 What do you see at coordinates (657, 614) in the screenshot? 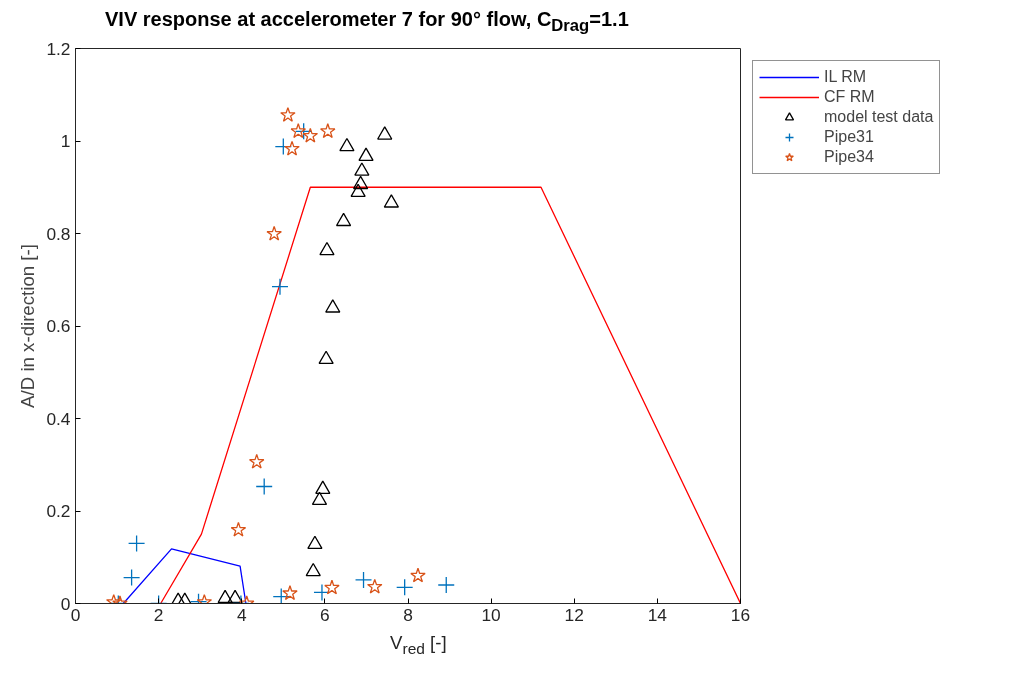
I see `x-tick-label: 14` at bounding box center [657, 614].